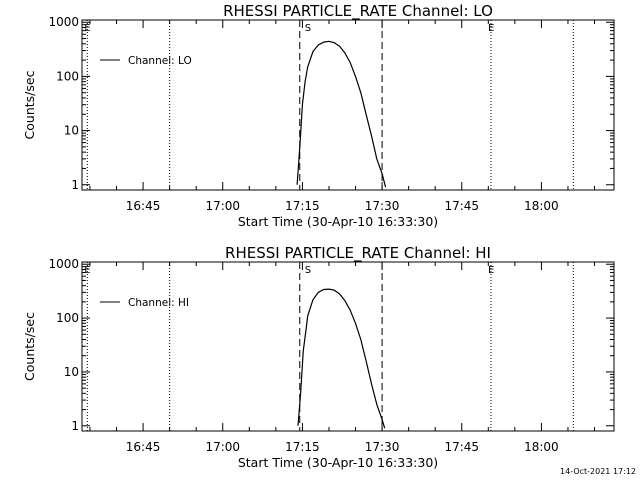  What do you see at coordinates (160, 61) in the screenshot?
I see `legend-entry: Channel: LO` at bounding box center [160, 61].